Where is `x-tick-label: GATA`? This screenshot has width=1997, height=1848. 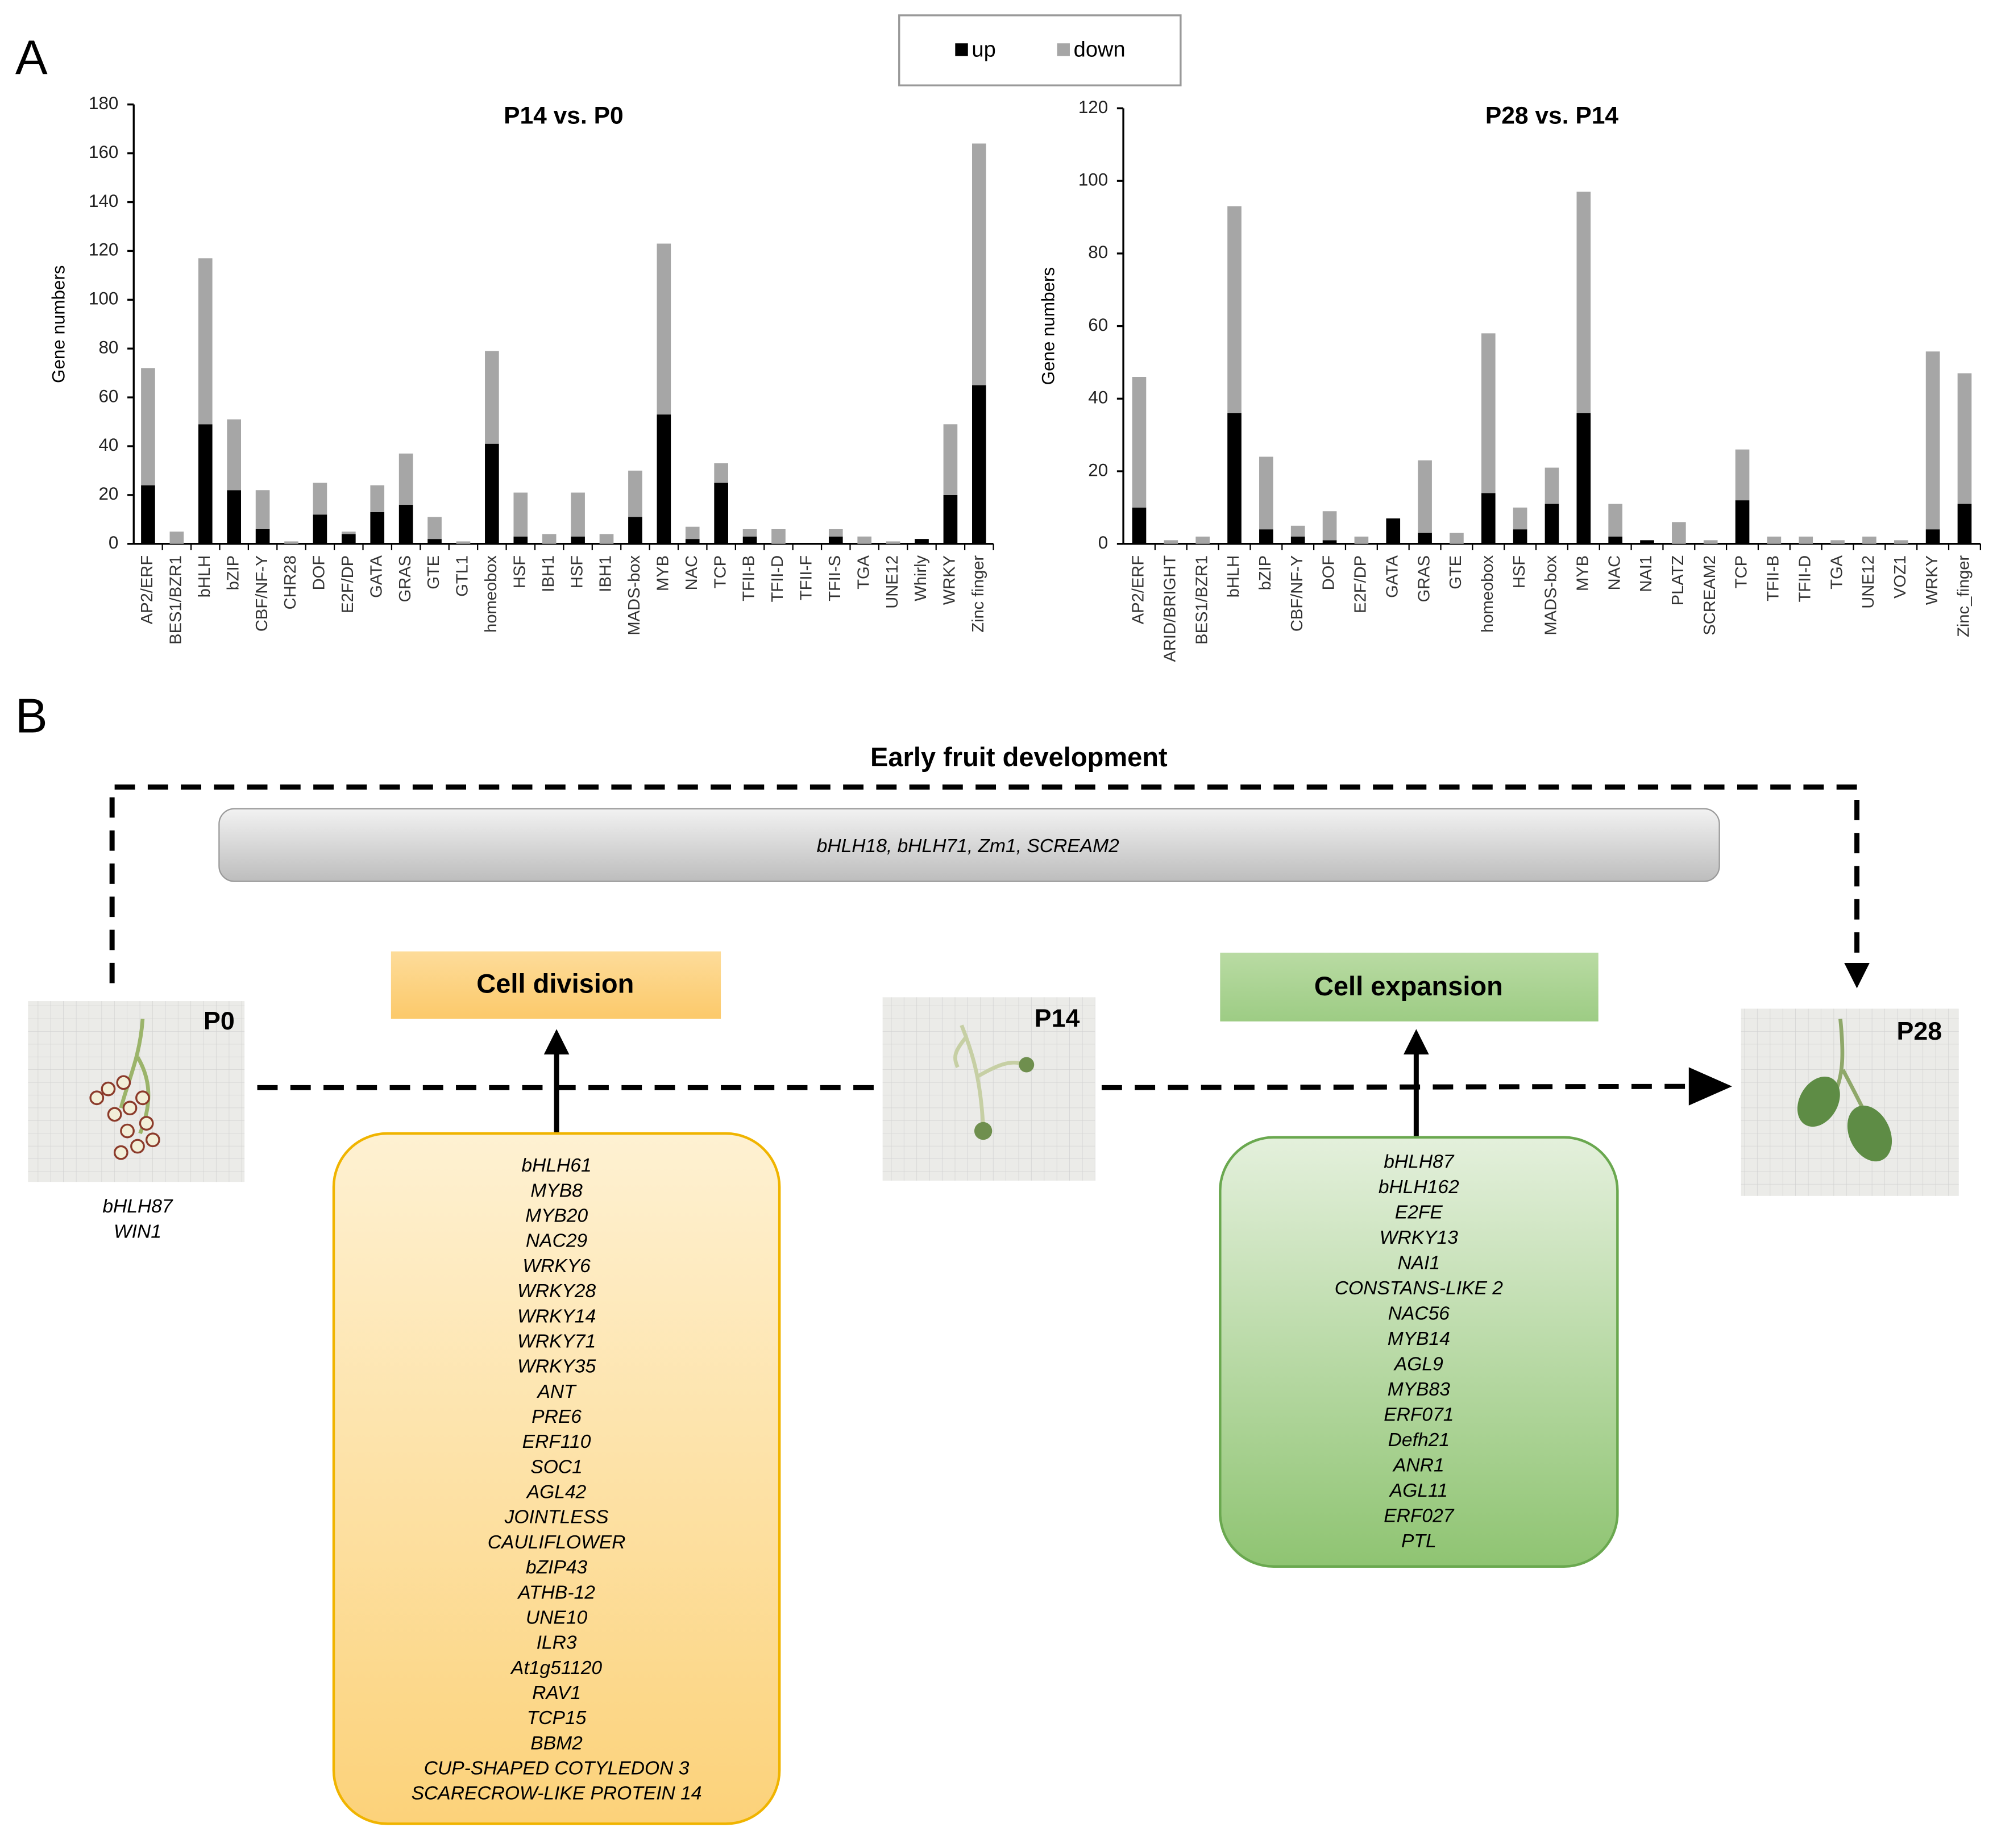 x-tick-label: GATA is located at coordinates (1392, 576).